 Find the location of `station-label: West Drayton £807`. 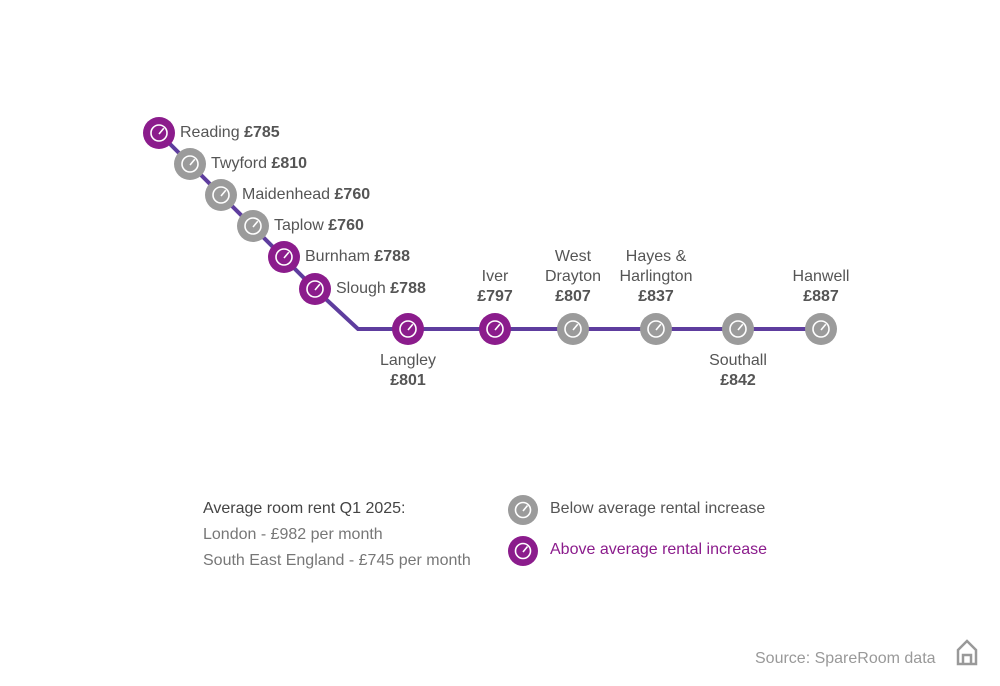

station-label: West Drayton £807 is located at coordinates (573, 277).